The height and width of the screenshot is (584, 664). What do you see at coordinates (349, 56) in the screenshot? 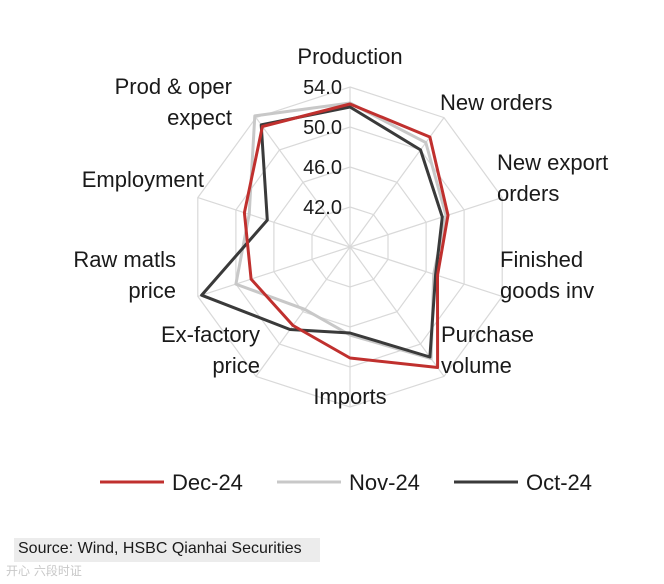
I see `category-label-0-line-0: Production` at bounding box center [349, 56].